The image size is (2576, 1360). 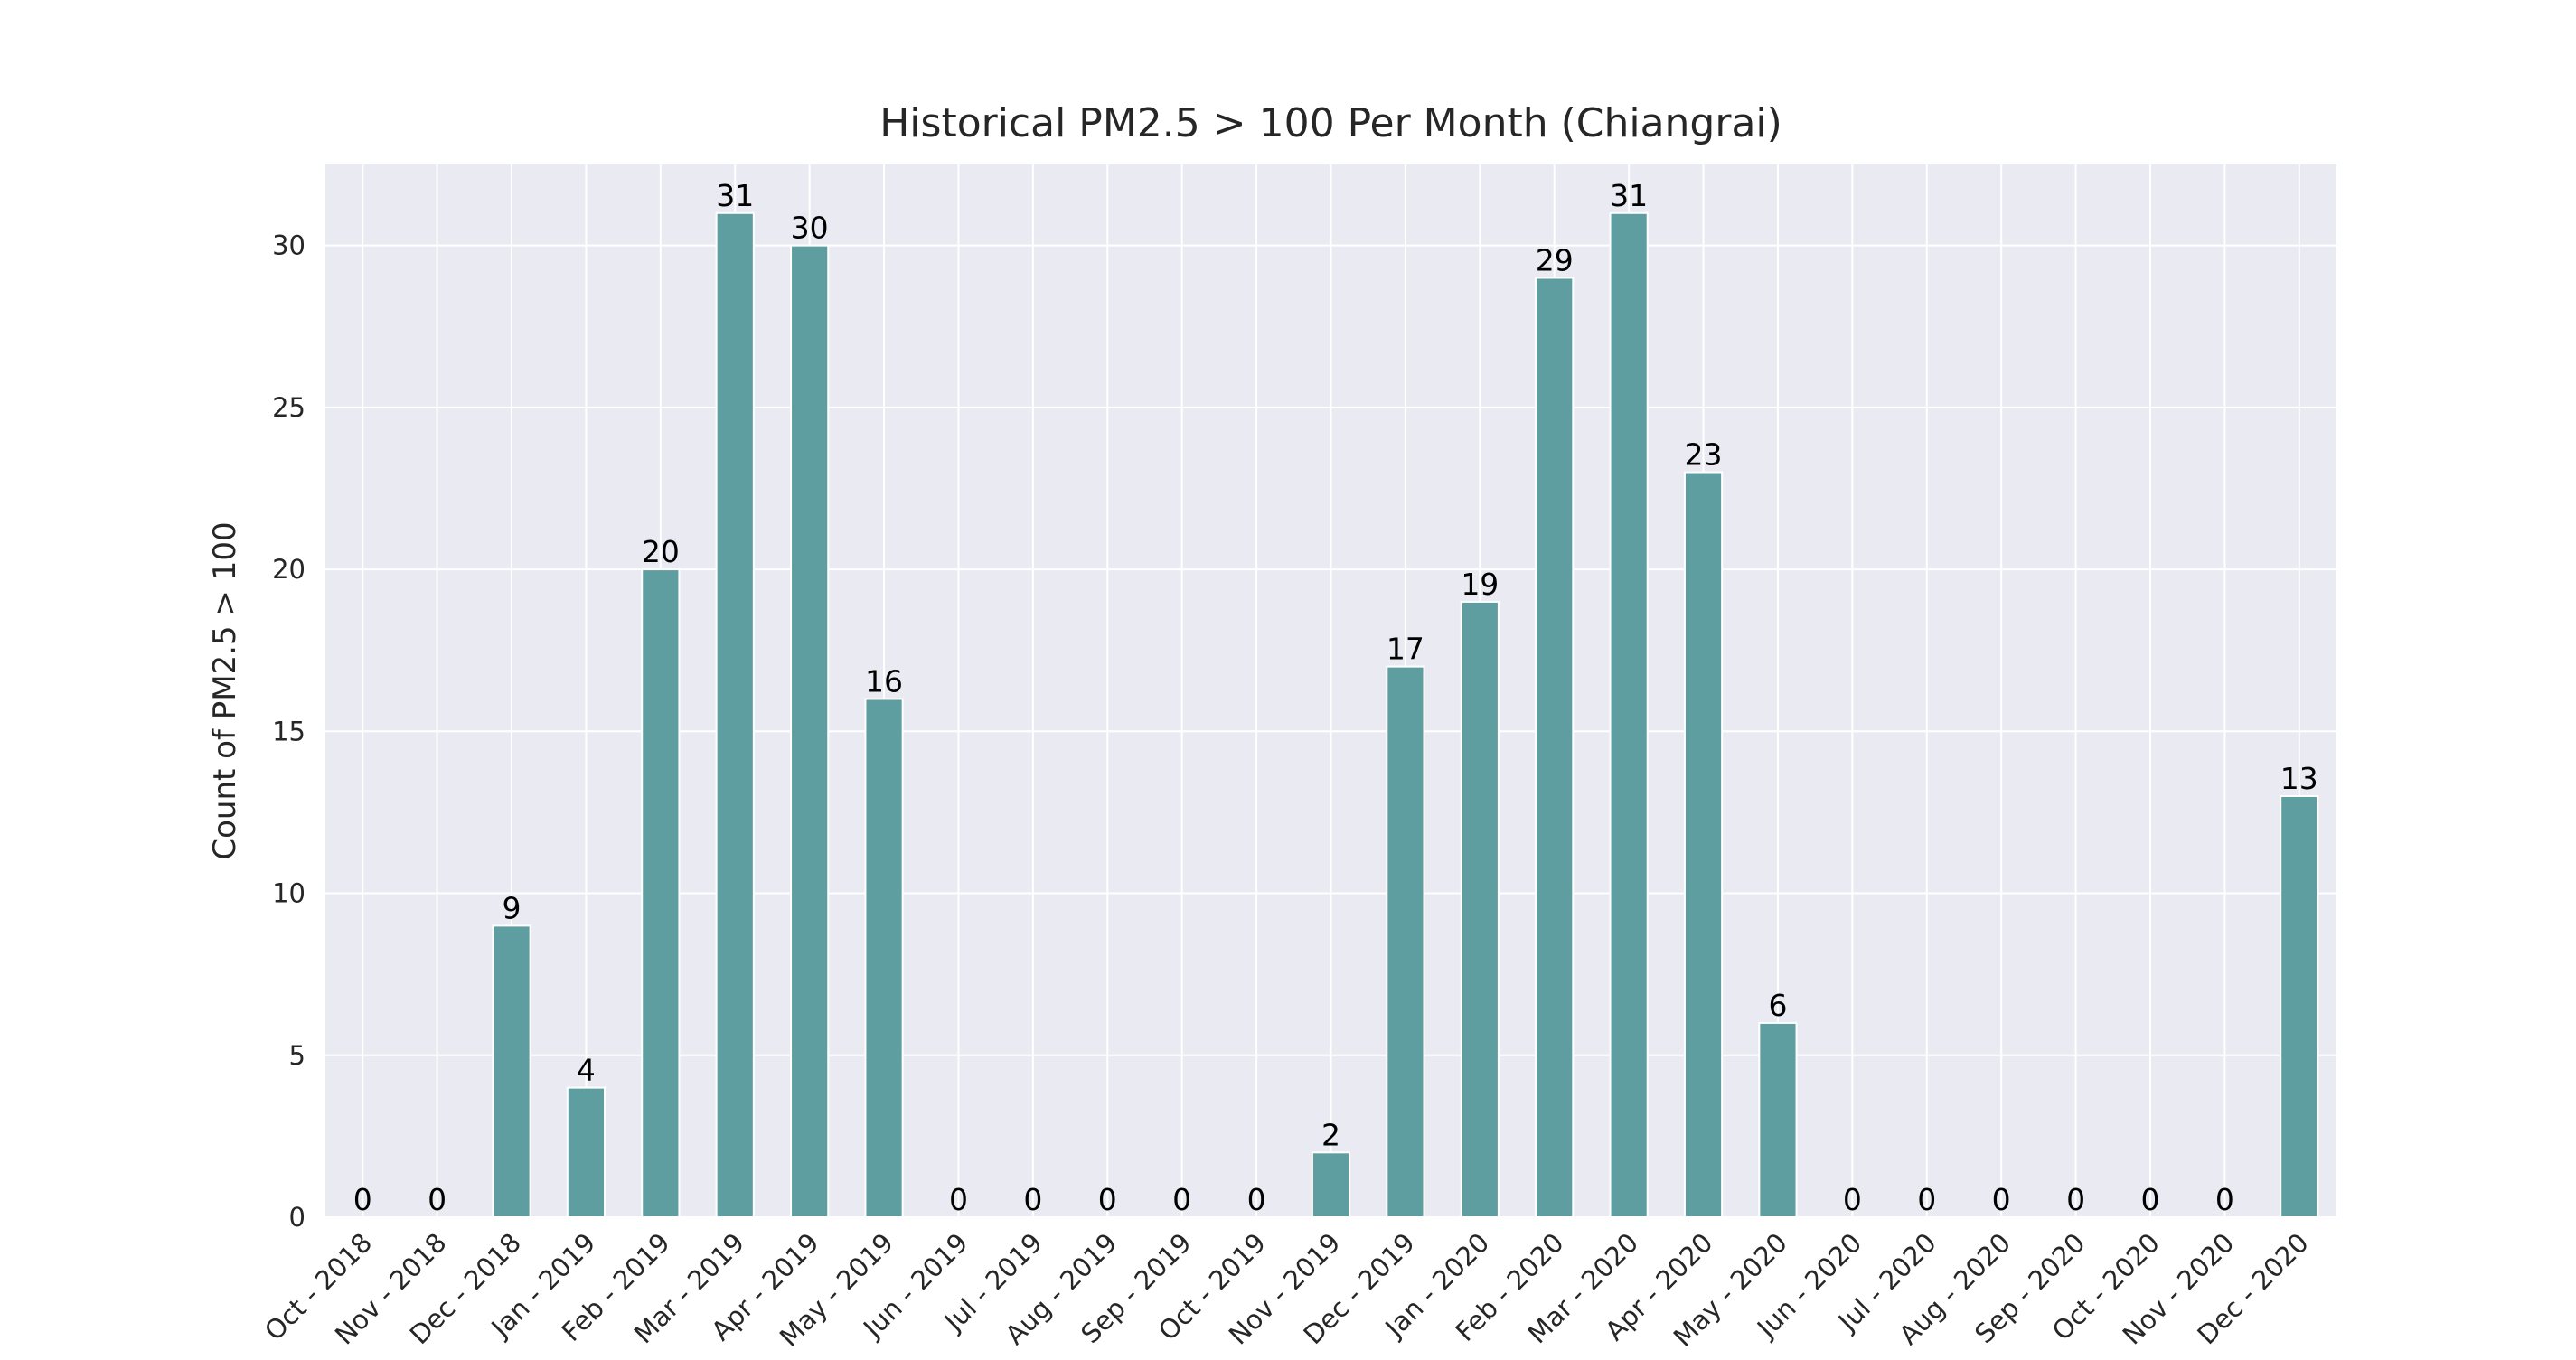 I want to click on data-label: 30, so click(x=810, y=229).